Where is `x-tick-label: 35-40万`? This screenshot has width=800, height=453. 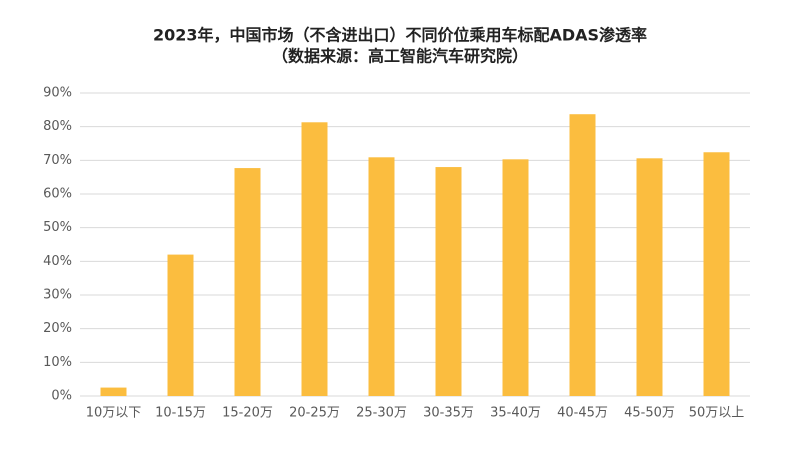
x-tick-label: 35-40万 is located at coordinates (515, 413).